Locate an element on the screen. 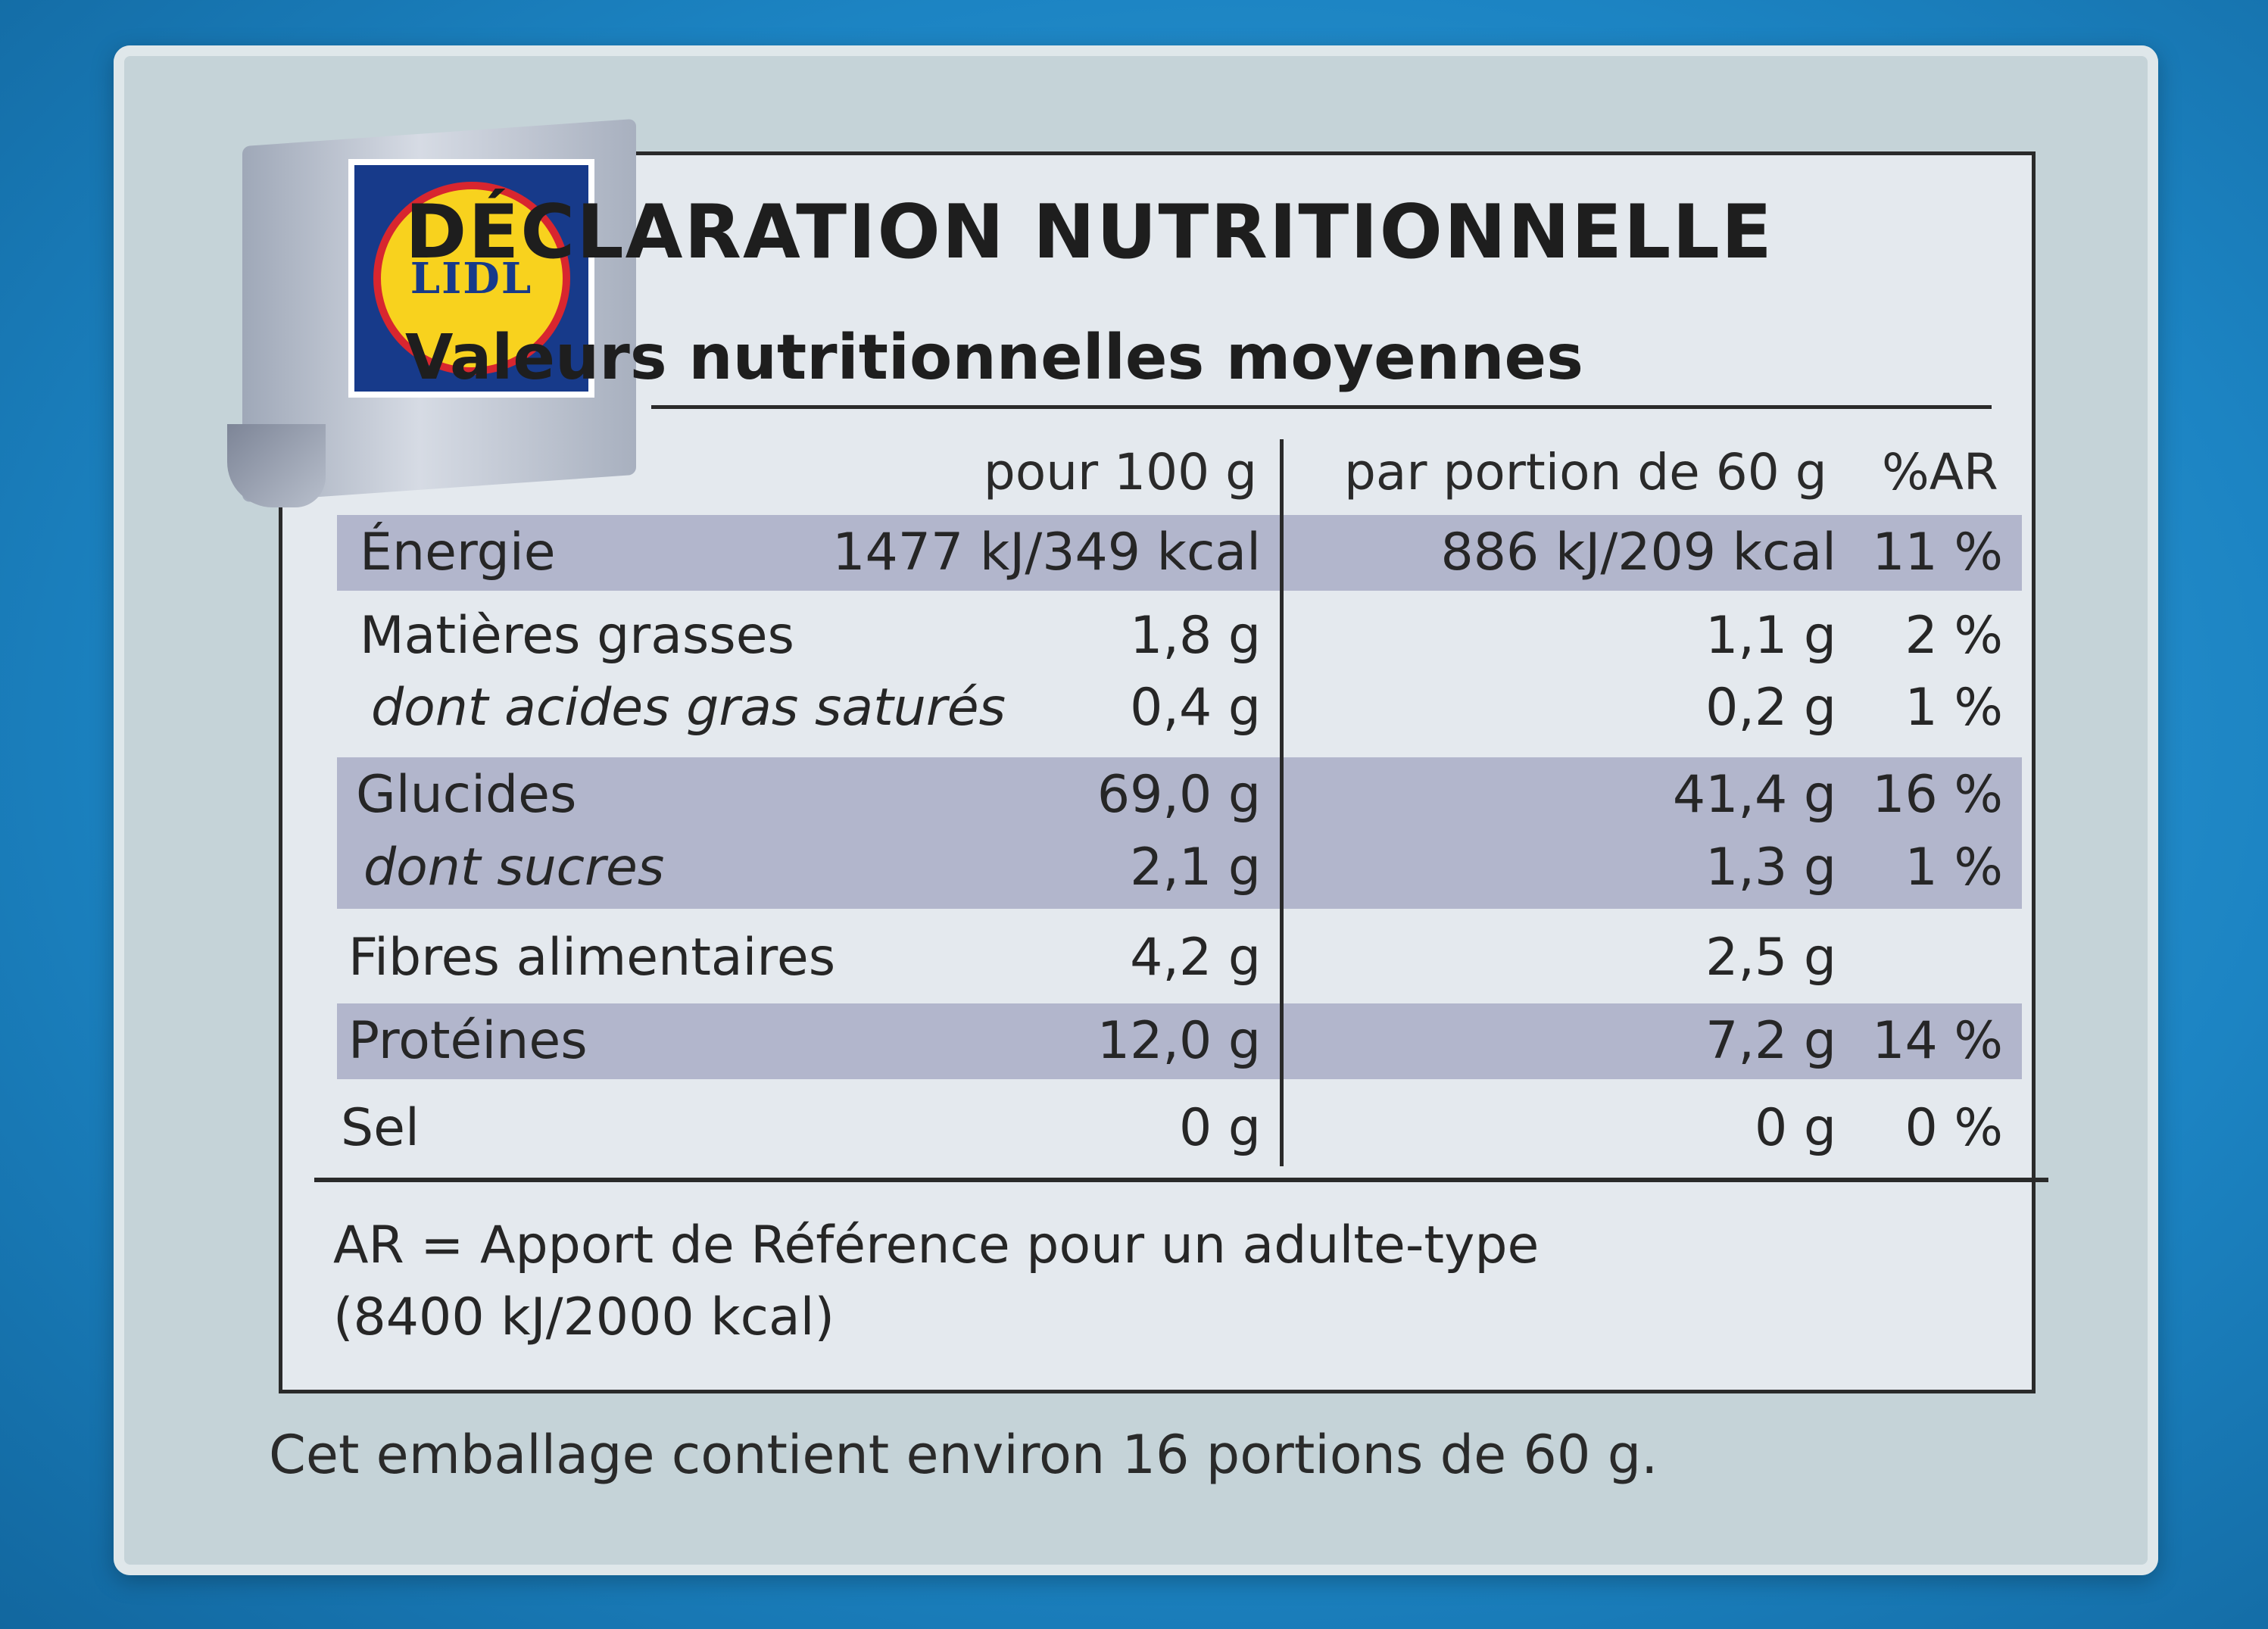  lidl-logo-text: LIDL is located at coordinates (471, 278).